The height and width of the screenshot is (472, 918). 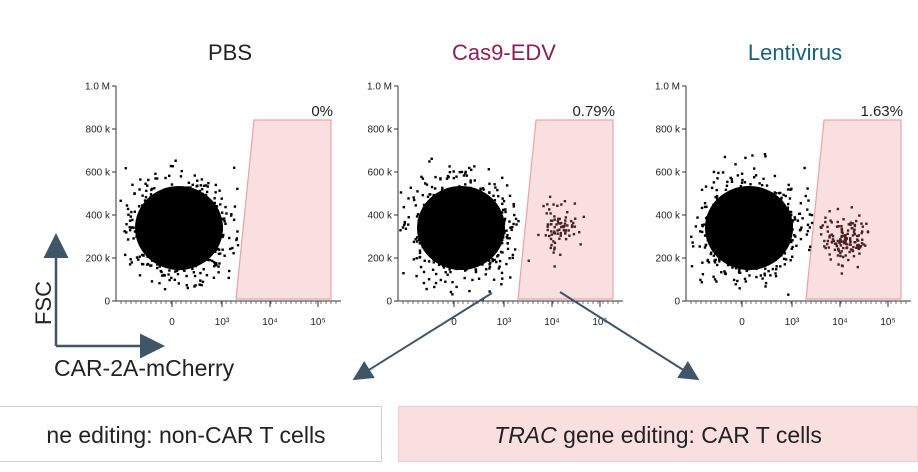 What do you see at coordinates (380, 216) in the screenshot?
I see `y-tick-label: 400 k` at bounding box center [380, 216].